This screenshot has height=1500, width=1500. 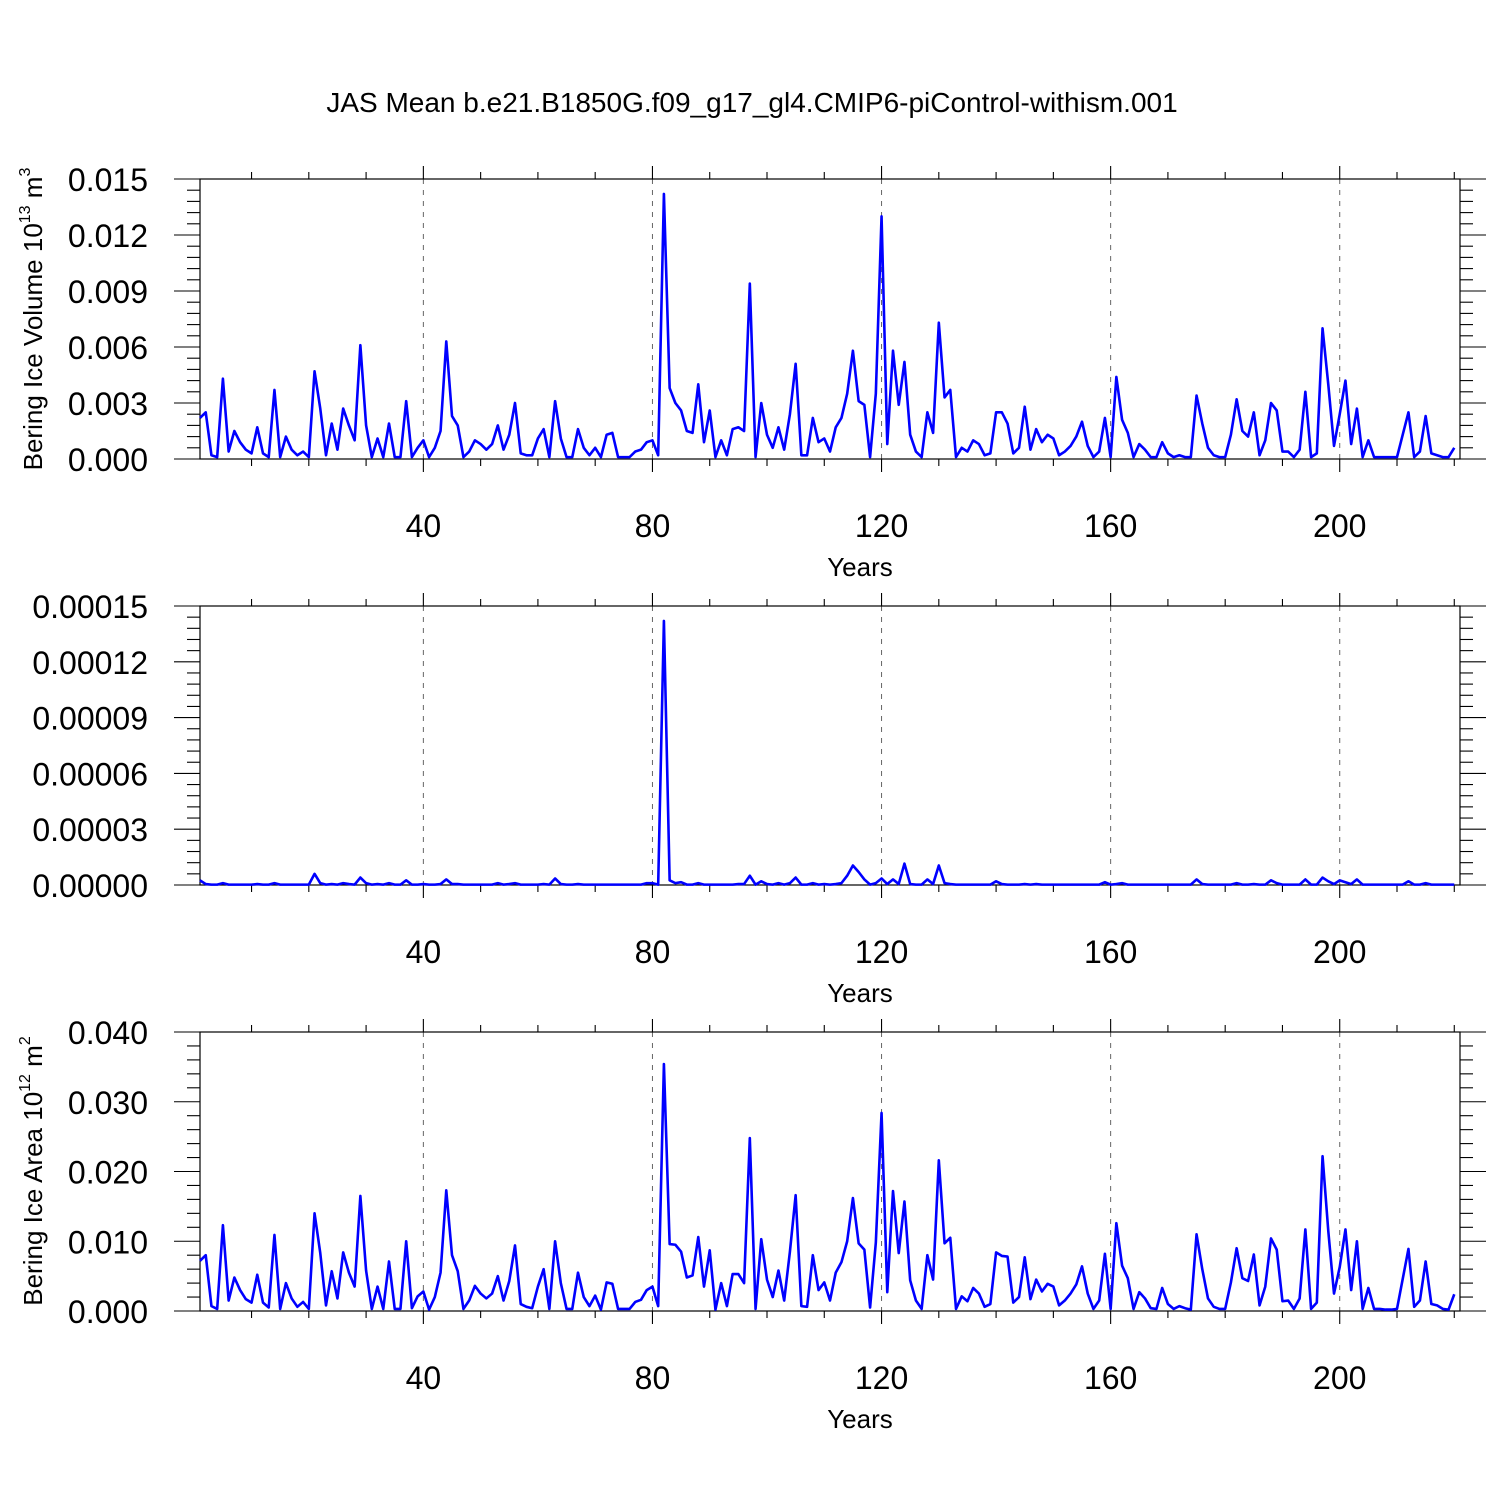 I want to click on chart-3-ylabel-unit: m, so click(x=33, y=1059).